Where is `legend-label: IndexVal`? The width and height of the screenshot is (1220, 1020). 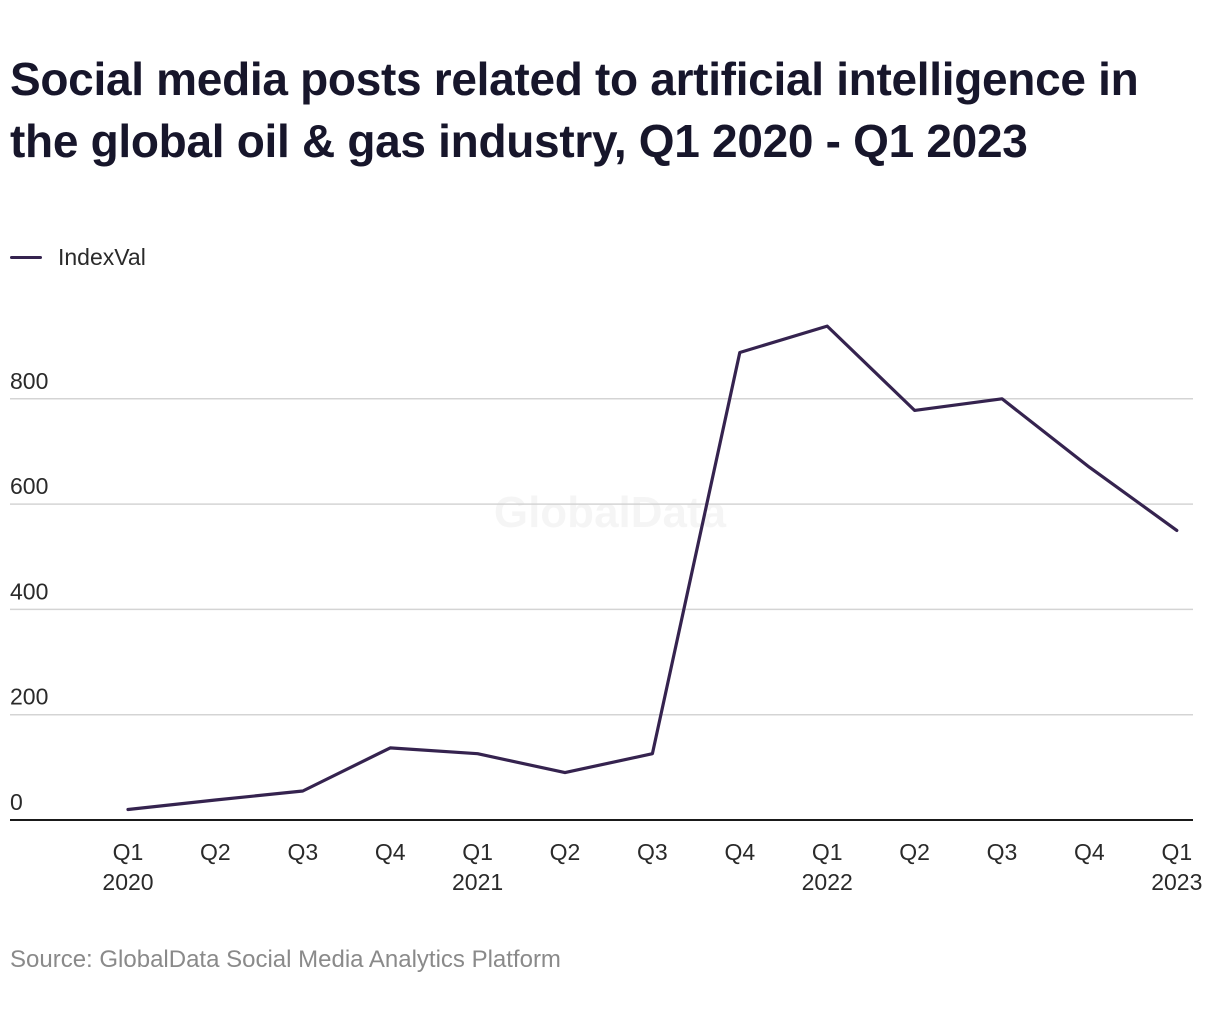 legend-label: IndexVal is located at coordinates (102, 256).